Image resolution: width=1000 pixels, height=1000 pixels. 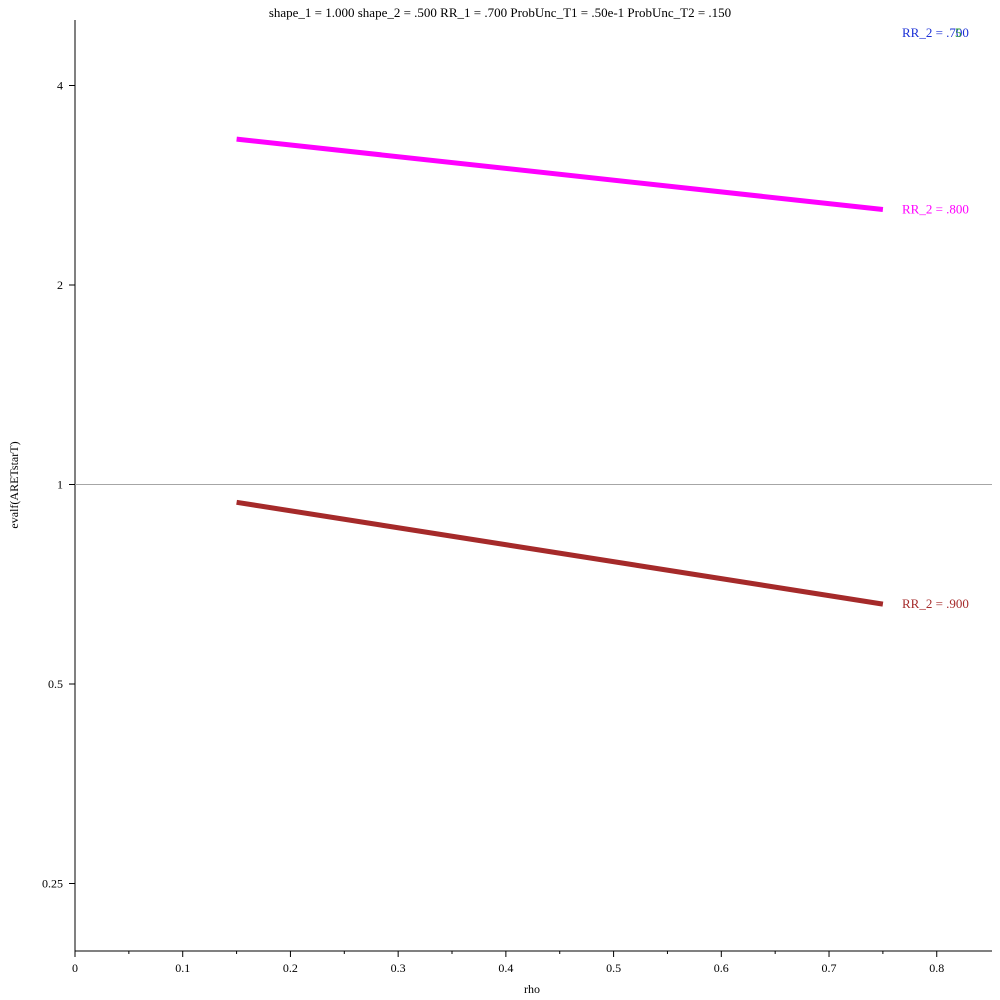 I want to click on y-tick-label: 1, so click(x=60, y=485).